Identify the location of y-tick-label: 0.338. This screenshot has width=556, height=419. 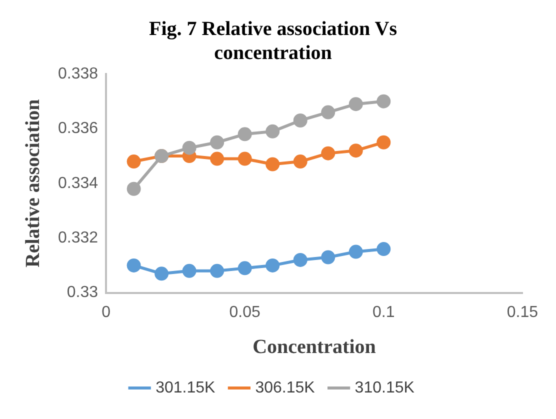
(78, 73).